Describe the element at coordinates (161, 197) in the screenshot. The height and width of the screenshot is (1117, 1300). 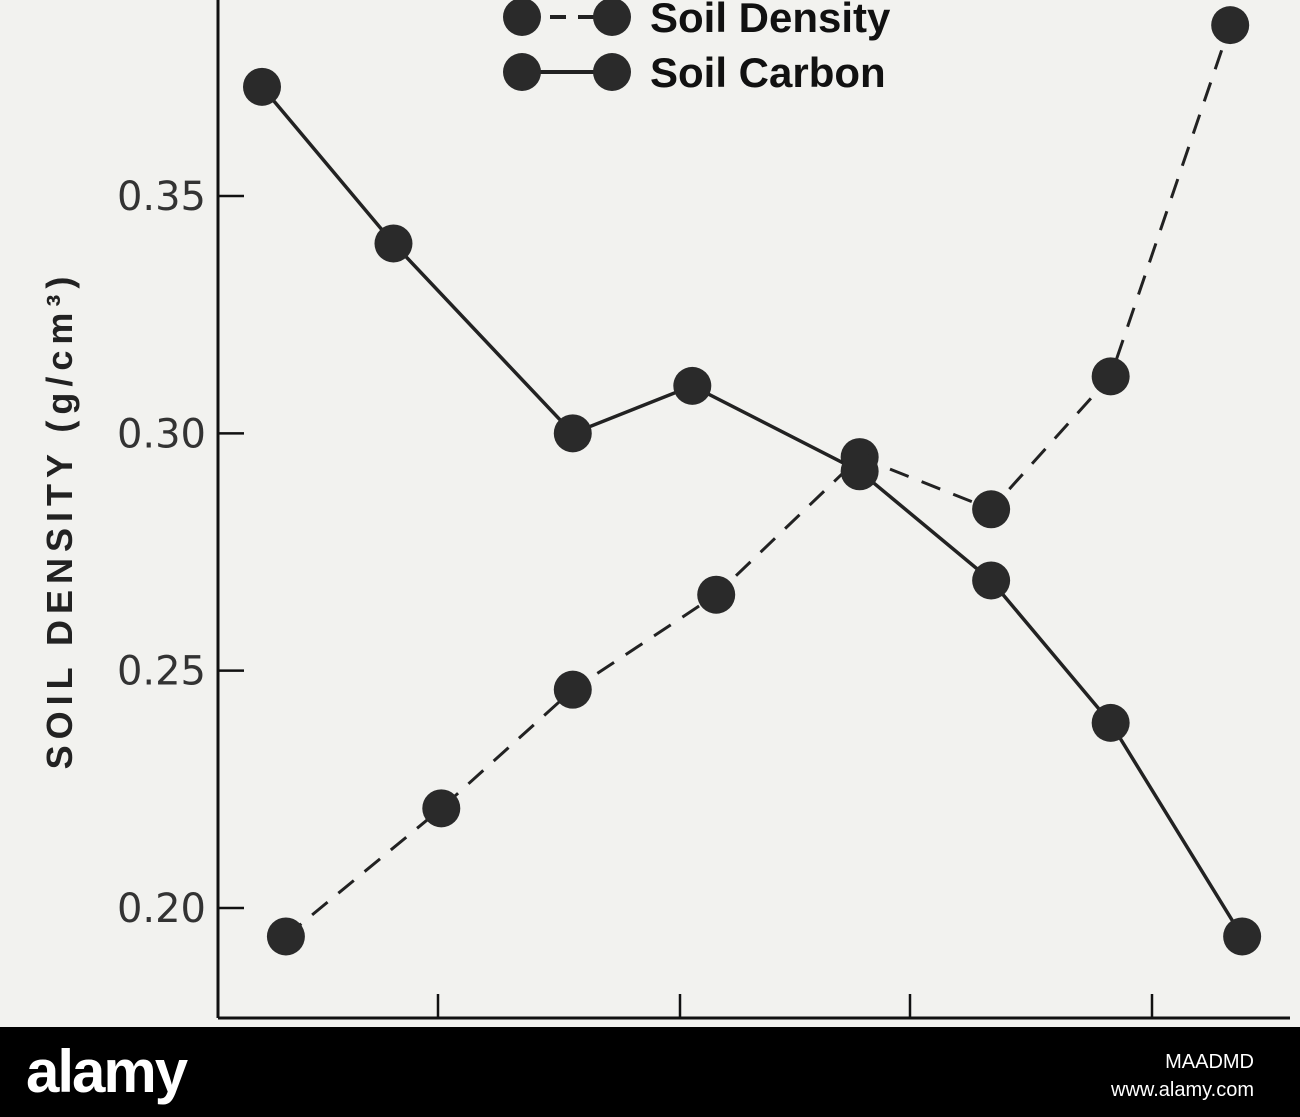
I see `y-tick-label-1: 0.35` at that location.